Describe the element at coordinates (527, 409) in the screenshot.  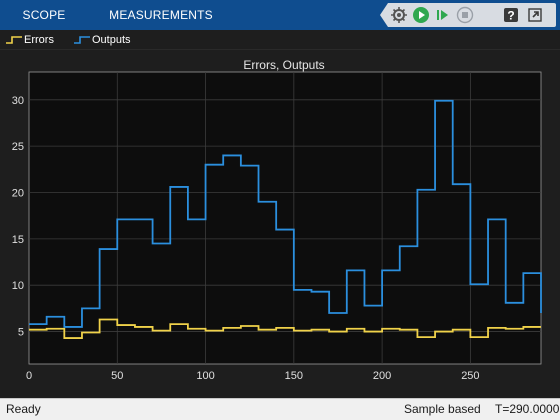
I see `status-time: T=290.0000` at that location.